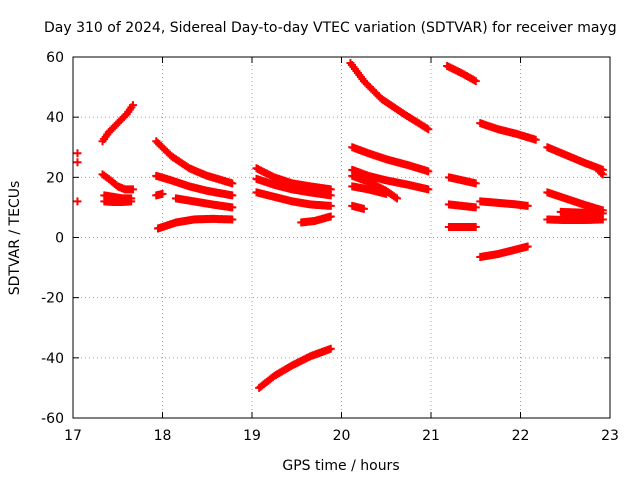 The image size is (640, 480). What do you see at coordinates (117, 123) in the screenshot?
I see `series-t3` at bounding box center [117, 123].